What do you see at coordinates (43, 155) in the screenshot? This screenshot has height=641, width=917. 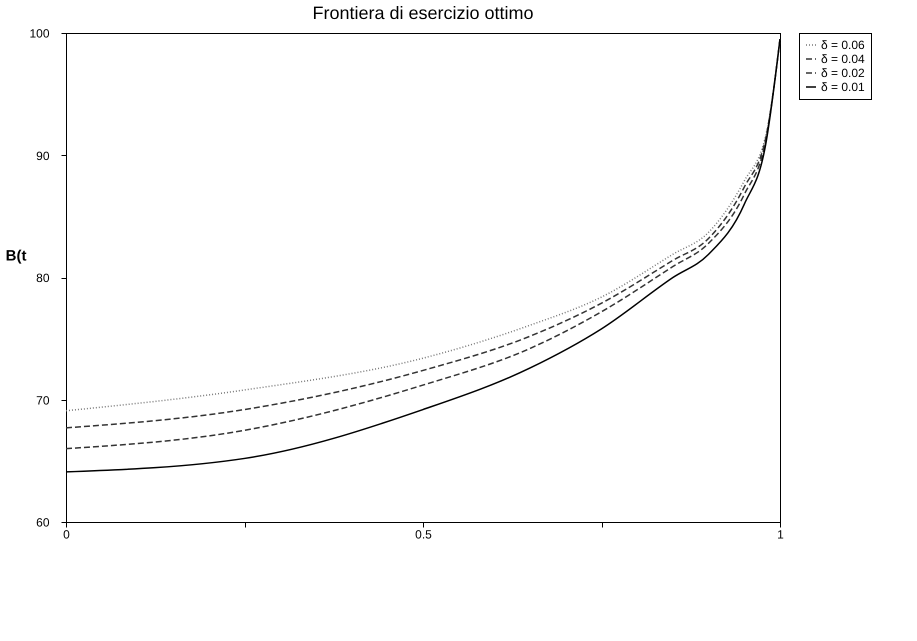 I see `y-tick-label: 90` at bounding box center [43, 155].